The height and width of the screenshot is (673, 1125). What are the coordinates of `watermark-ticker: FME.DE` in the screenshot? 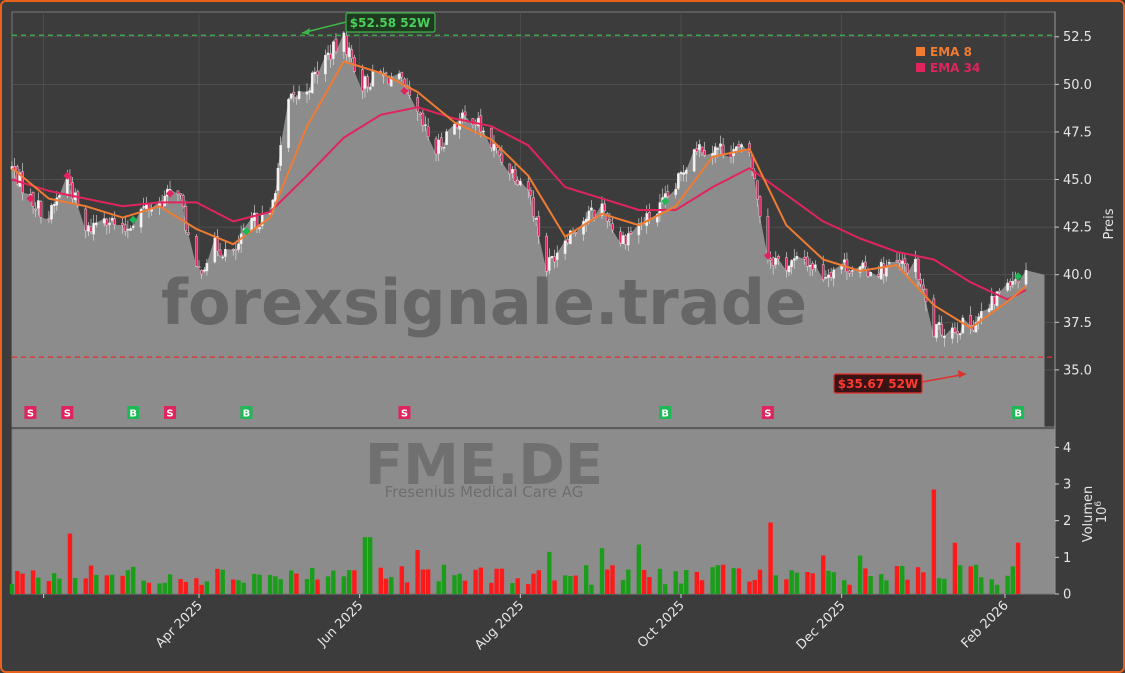 It's located at (484, 465).